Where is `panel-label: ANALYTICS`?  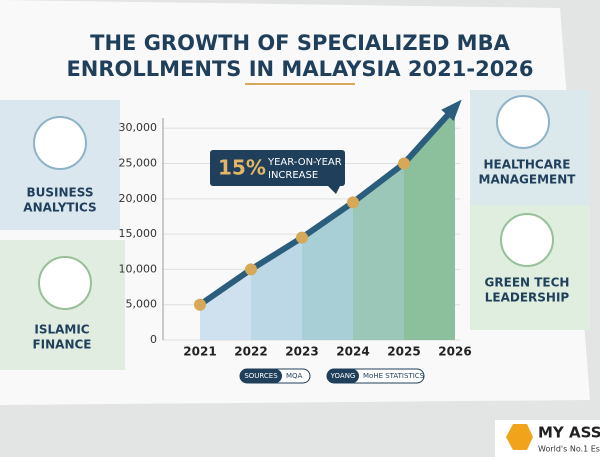 panel-label: ANALYTICS is located at coordinates (59, 208).